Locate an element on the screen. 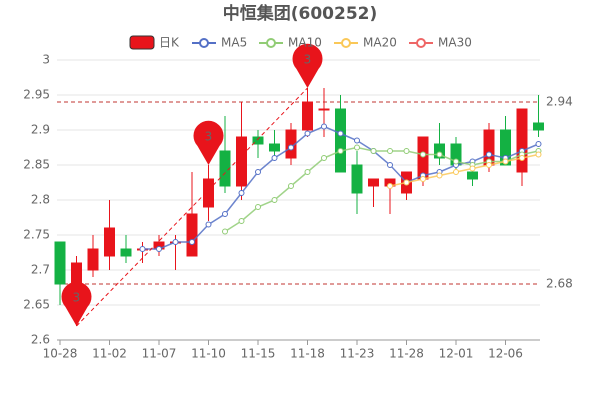 The image size is (600, 404). legend-label: MA10 is located at coordinates (305, 43).